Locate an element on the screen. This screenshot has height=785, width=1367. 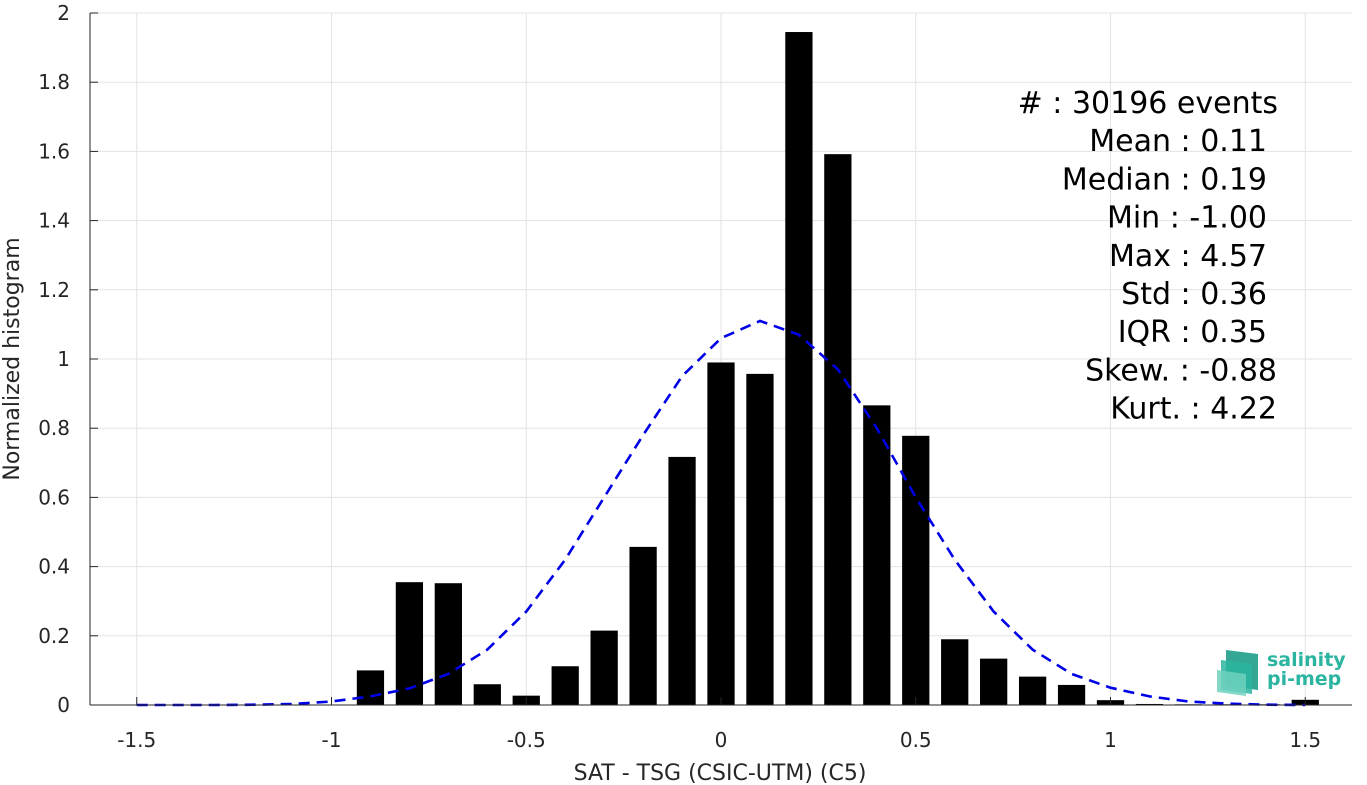
stat-sep-7: : is located at coordinates (1184, 370).